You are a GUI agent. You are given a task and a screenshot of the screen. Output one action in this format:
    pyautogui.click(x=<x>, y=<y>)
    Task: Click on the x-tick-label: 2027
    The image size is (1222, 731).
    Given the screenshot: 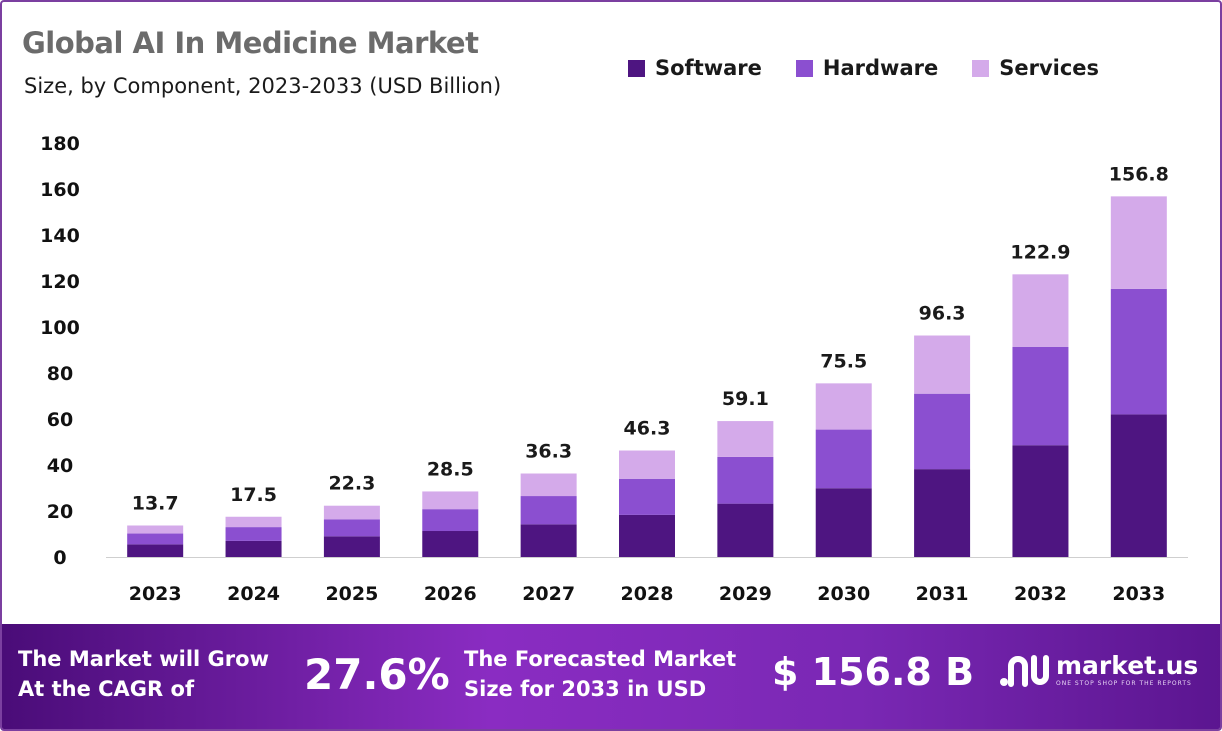 What is the action you would take?
    pyautogui.click(x=548, y=594)
    